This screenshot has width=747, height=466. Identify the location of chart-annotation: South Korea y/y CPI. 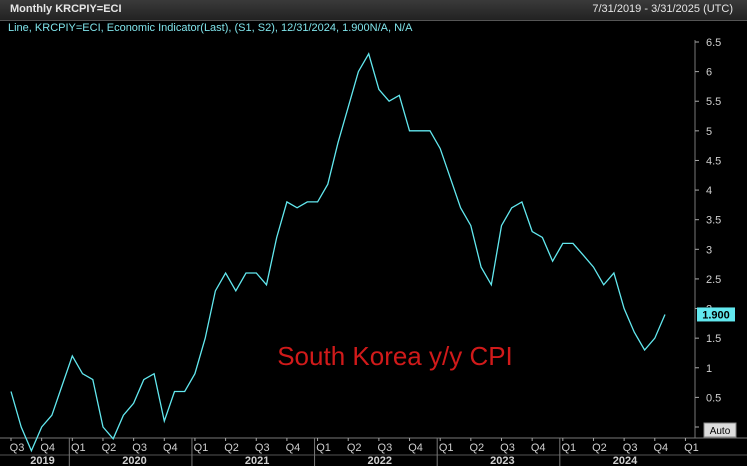
(395, 356).